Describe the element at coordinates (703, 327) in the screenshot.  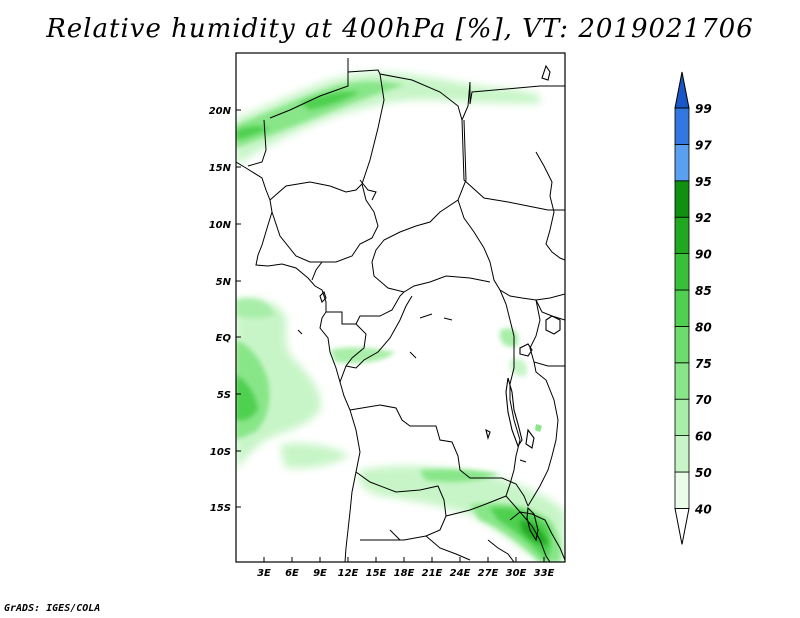
I see `colorbar-label: 80` at that location.